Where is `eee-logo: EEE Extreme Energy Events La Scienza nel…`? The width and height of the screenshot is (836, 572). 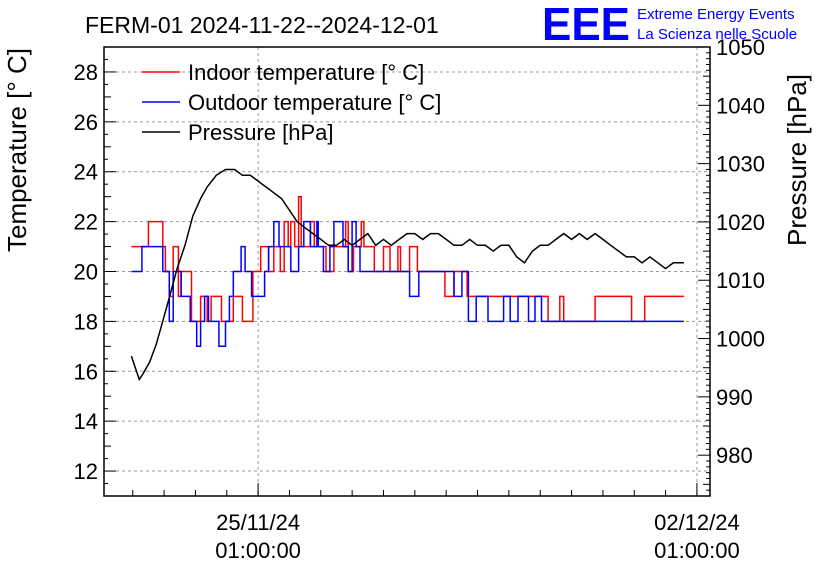
eee-logo: EEE Extreme Energy Events La Scienza nel… is located at coordinates (669, 25).